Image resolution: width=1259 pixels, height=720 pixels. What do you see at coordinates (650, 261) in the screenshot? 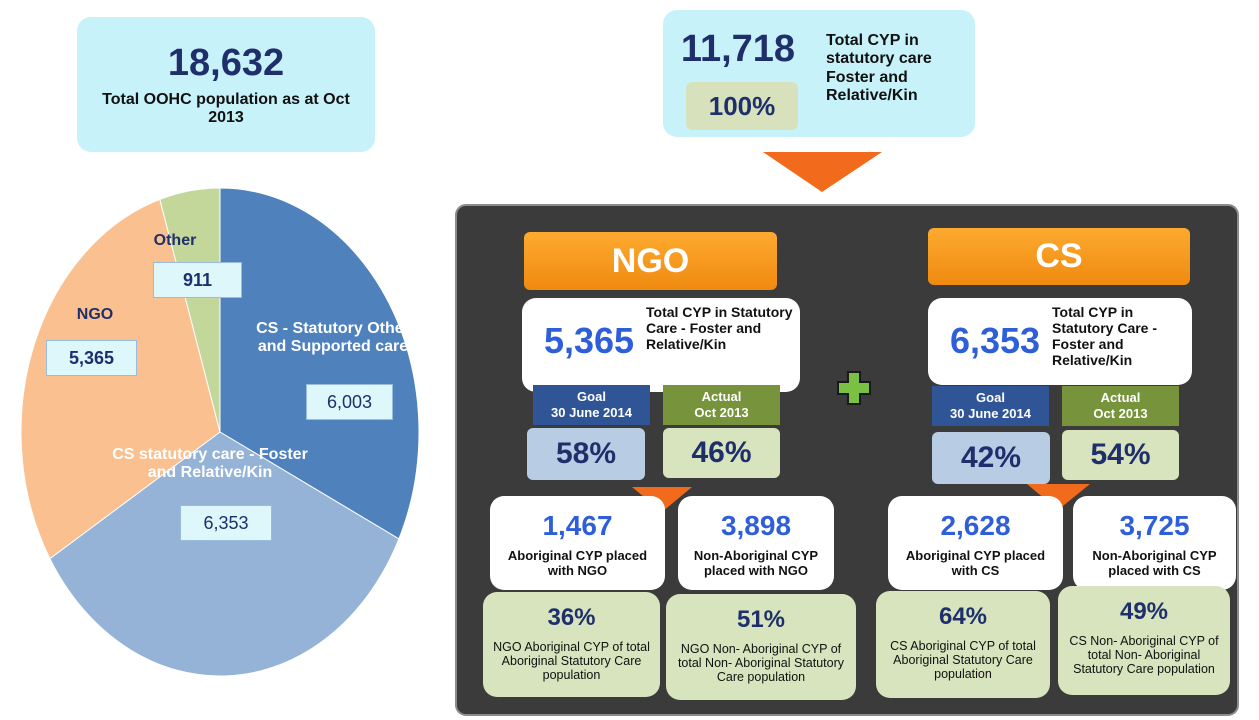
I see `panel-title: NGO` at bounding box center [650, 261].